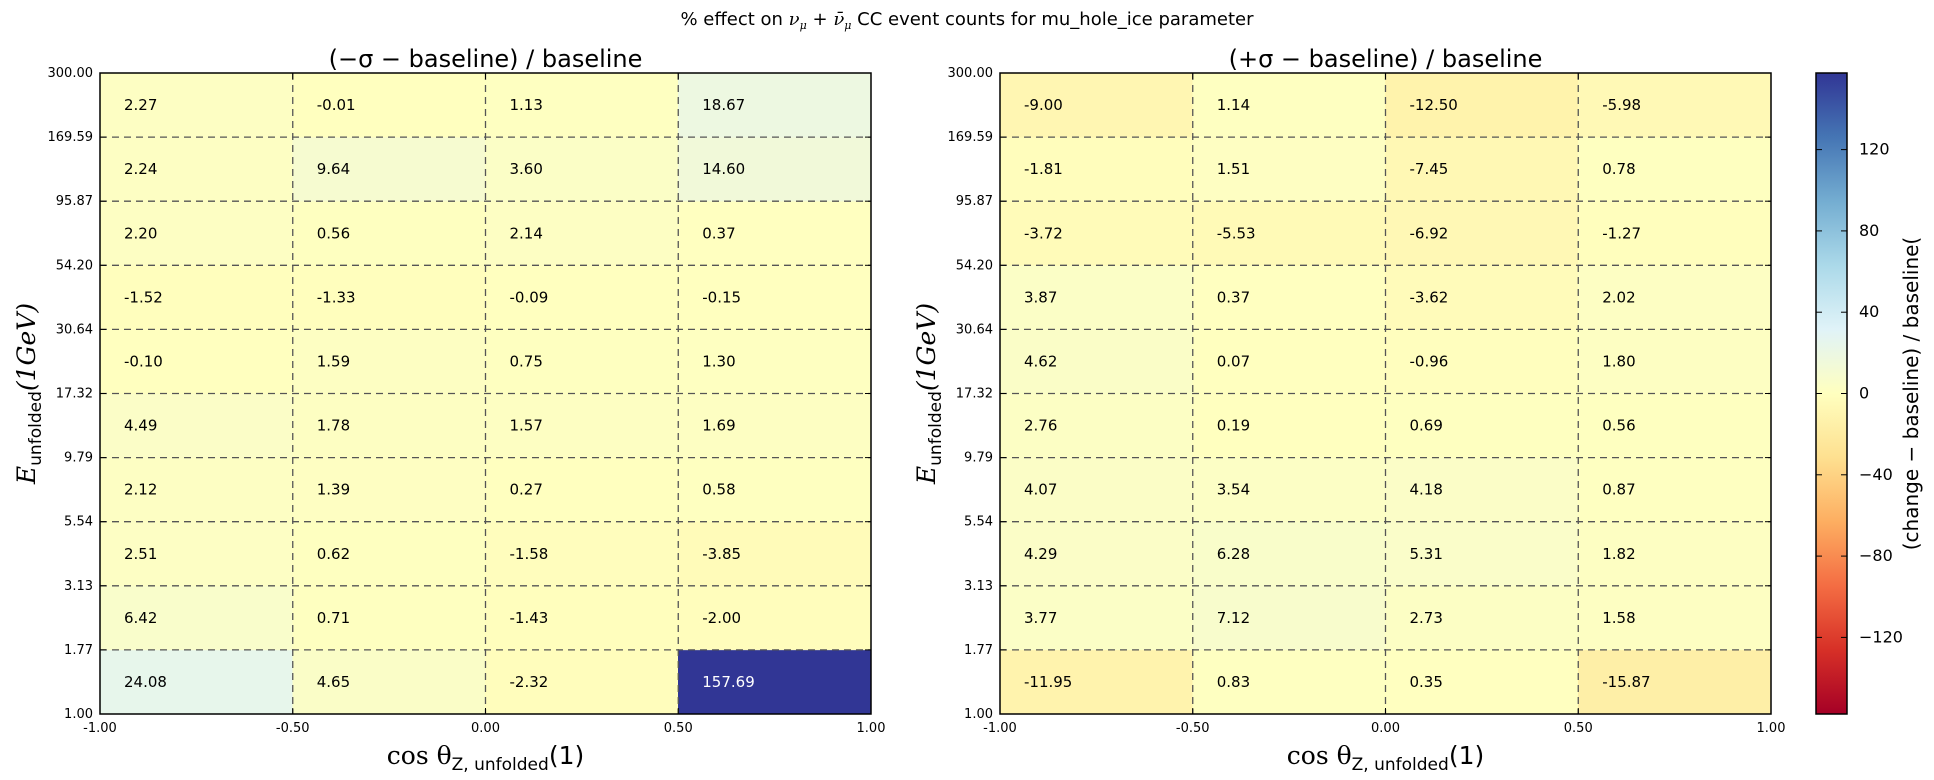 This screenshot has width=1934, height=780. Describe the element at coordinates (871, 728) in the screenshot. I see `x-tick-label: 1.00` at that location.